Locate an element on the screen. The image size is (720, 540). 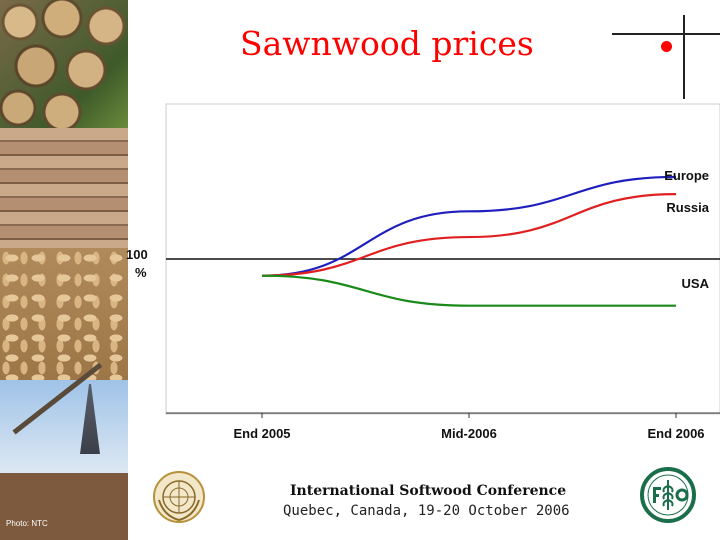
x-tick-labels: End 2005 Mid-2006 End 2006 is located at coordinates (468, 433).